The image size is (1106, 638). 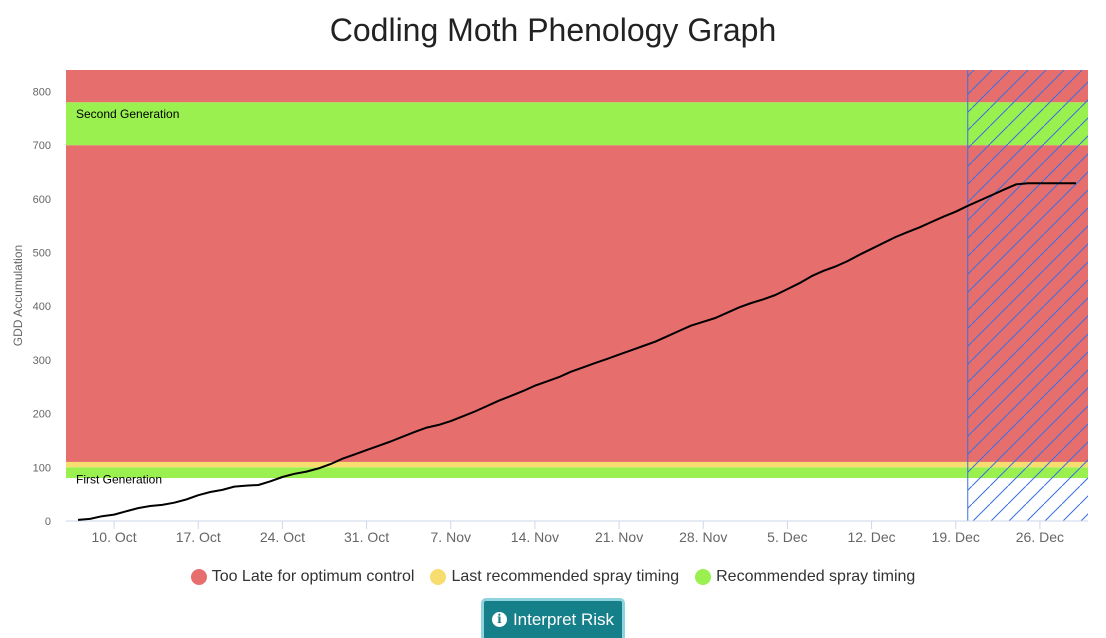 I want to click on x-tick-label: 21. Nov, so click(x=619, y=537).